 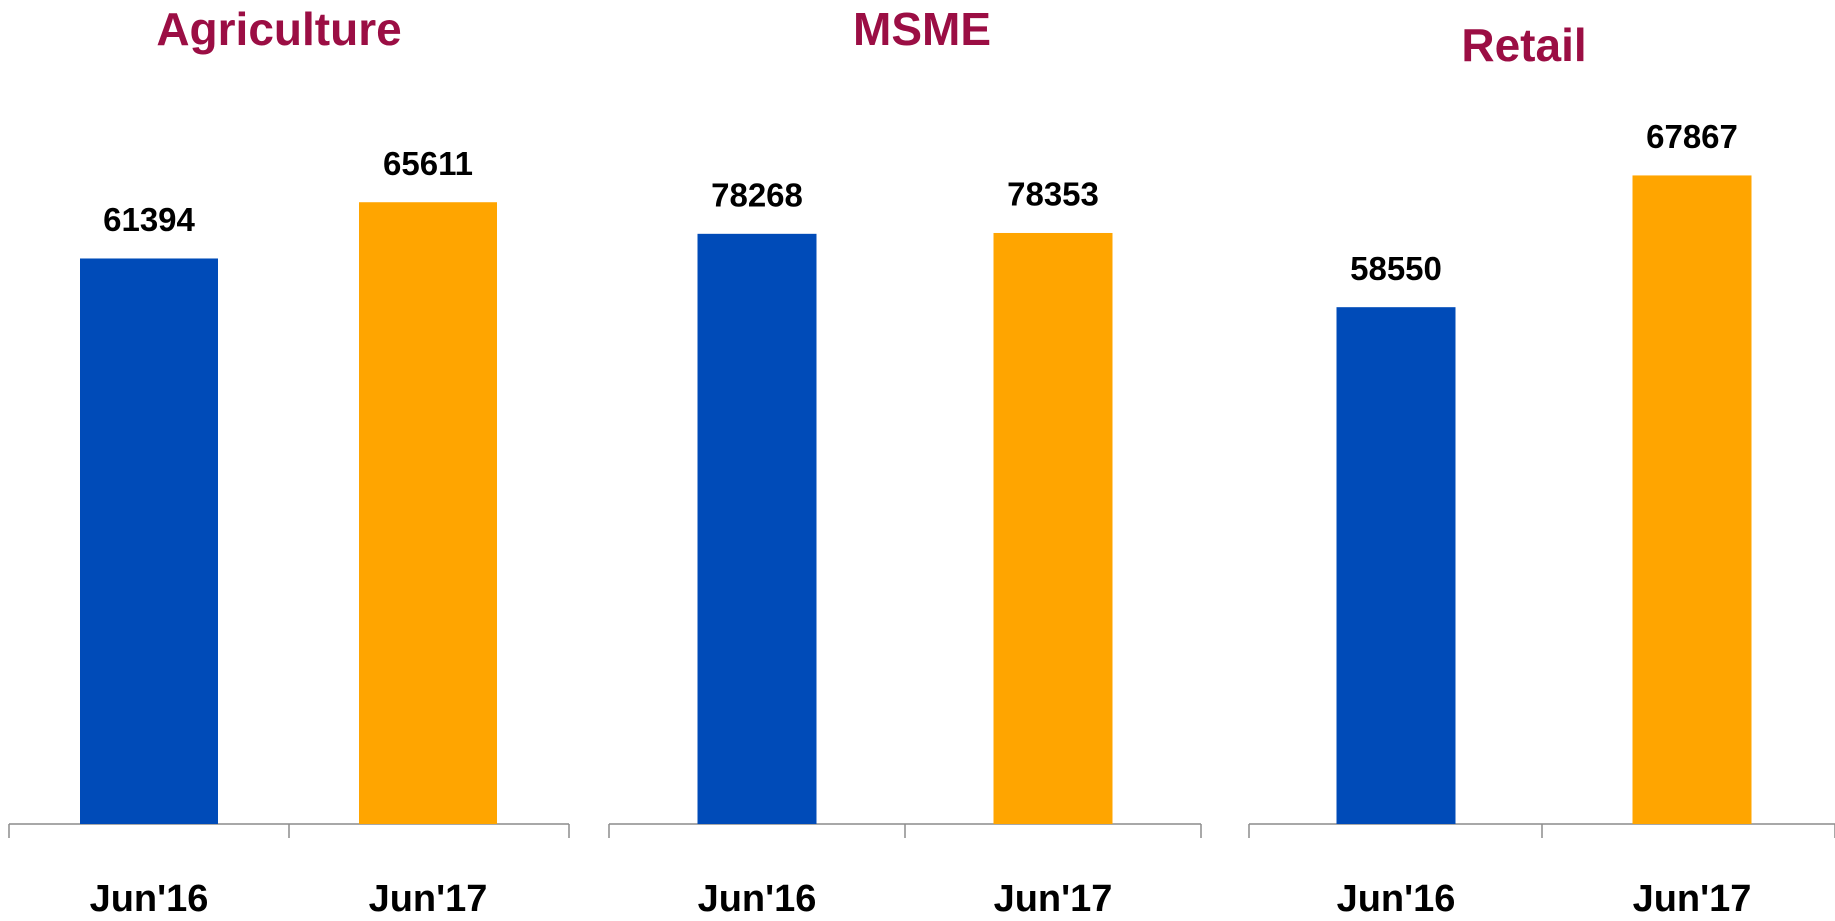 I want to click on value-label: 58550, so click(x=1396, y=268).